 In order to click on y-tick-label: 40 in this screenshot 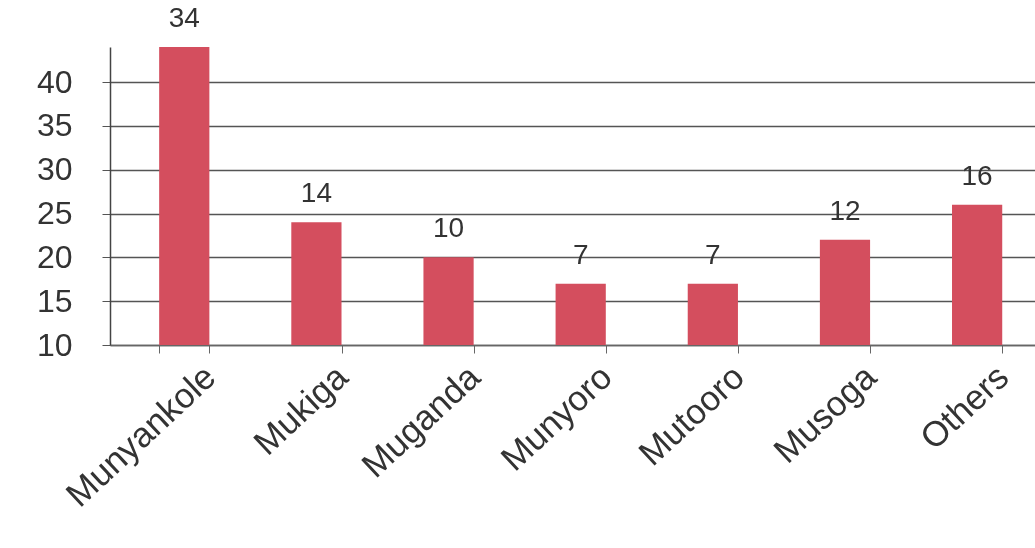, I will do `click(54, 81)`.